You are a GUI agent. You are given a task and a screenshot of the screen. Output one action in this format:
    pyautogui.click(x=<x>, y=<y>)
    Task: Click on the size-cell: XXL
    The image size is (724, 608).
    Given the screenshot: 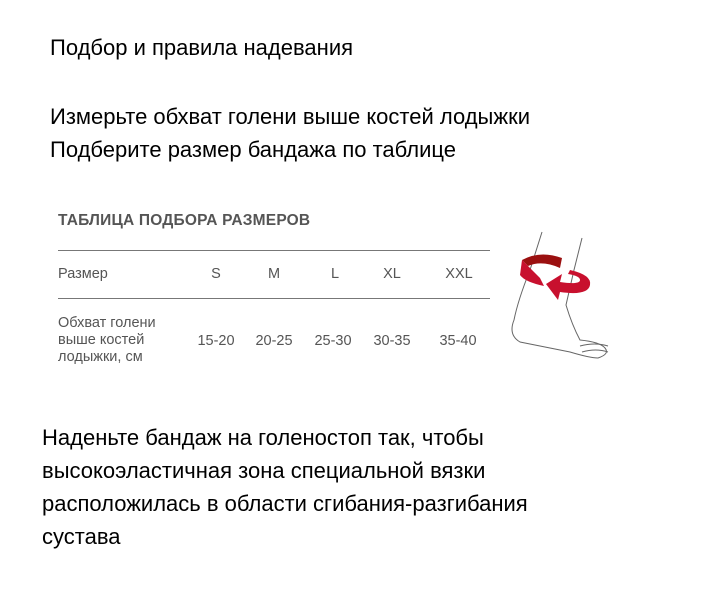 What is the action you would take?
    pyautogui.click(x=459, y=274)
    